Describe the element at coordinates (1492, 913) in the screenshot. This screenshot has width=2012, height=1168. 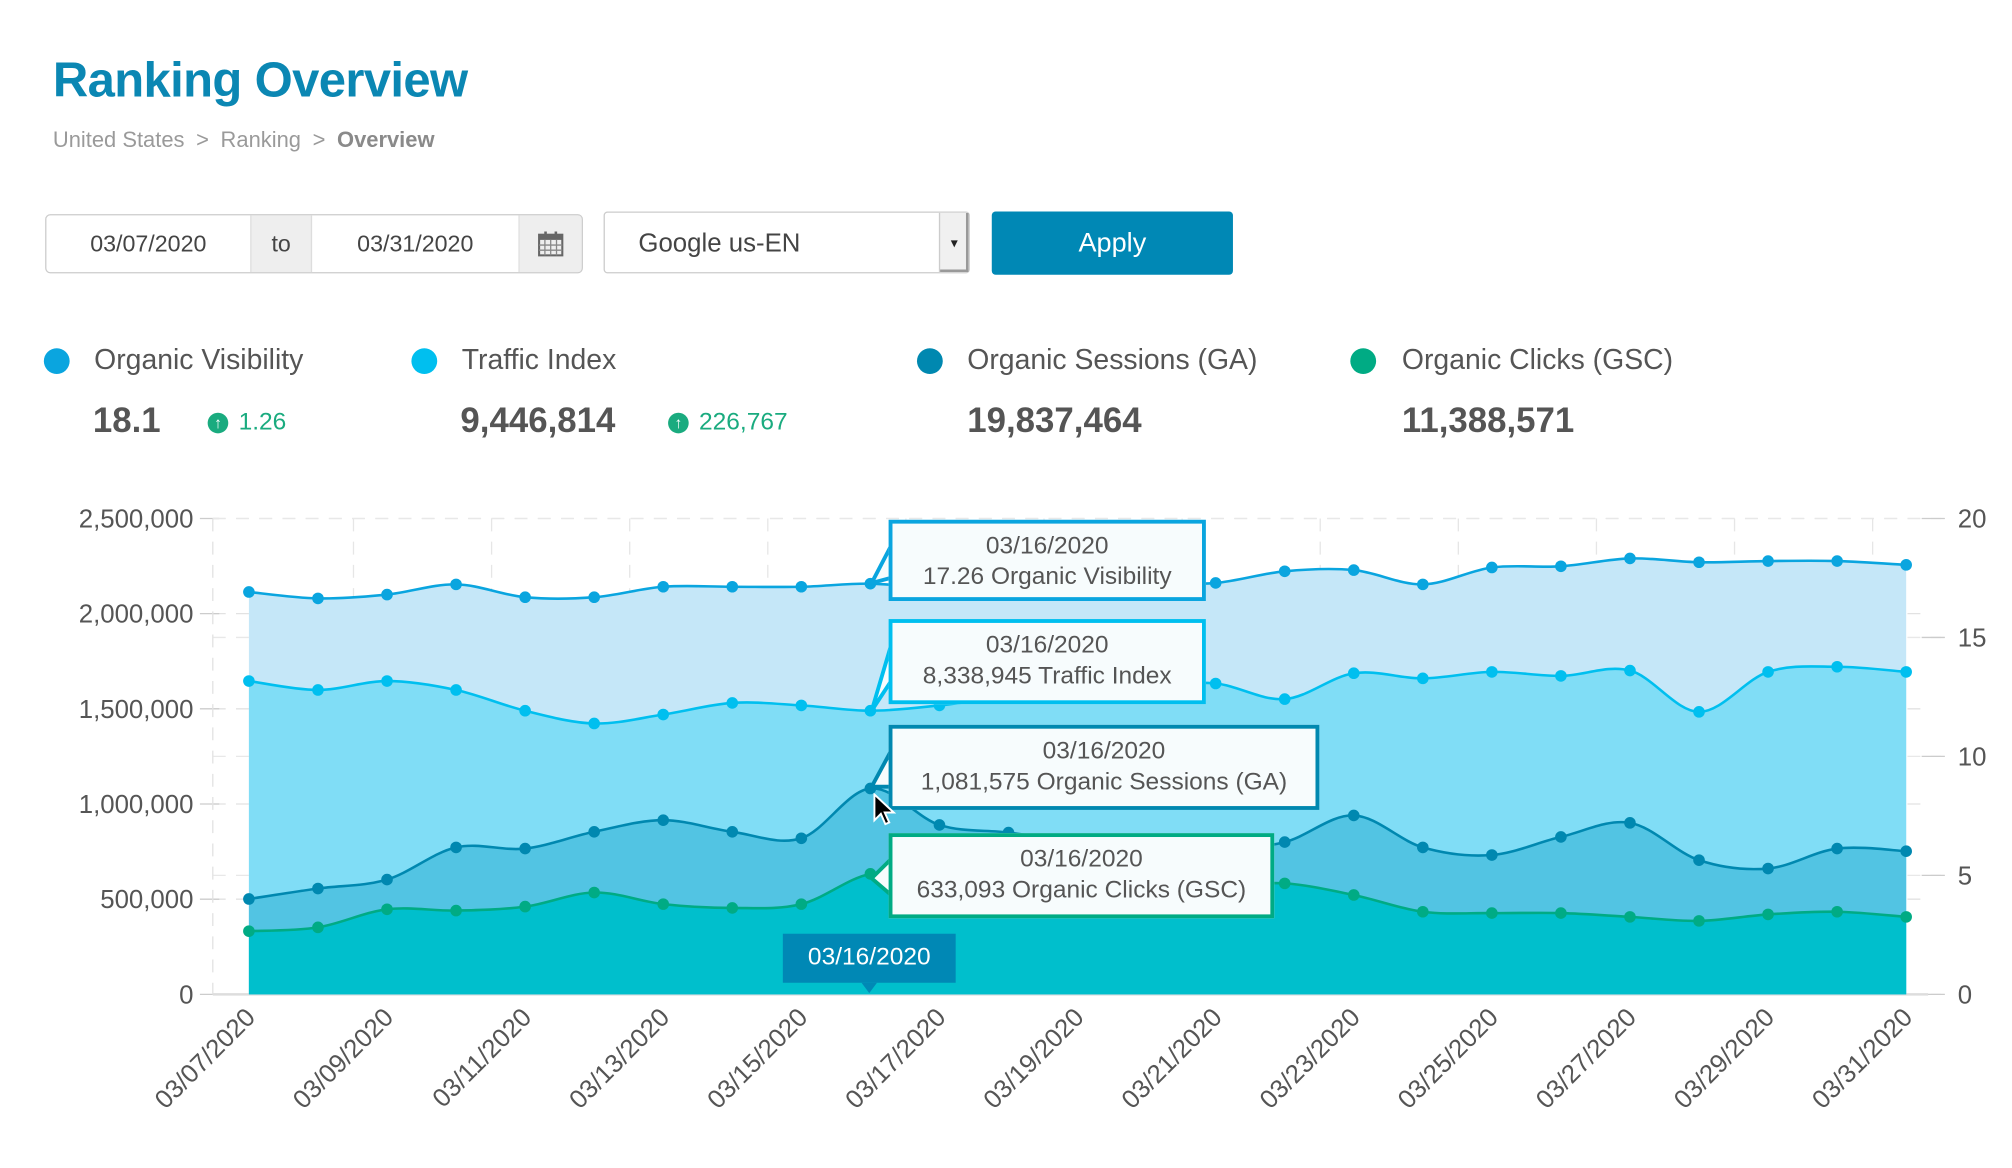
I see `point-organic-clicks-gsc-03-25-2020` at that location.